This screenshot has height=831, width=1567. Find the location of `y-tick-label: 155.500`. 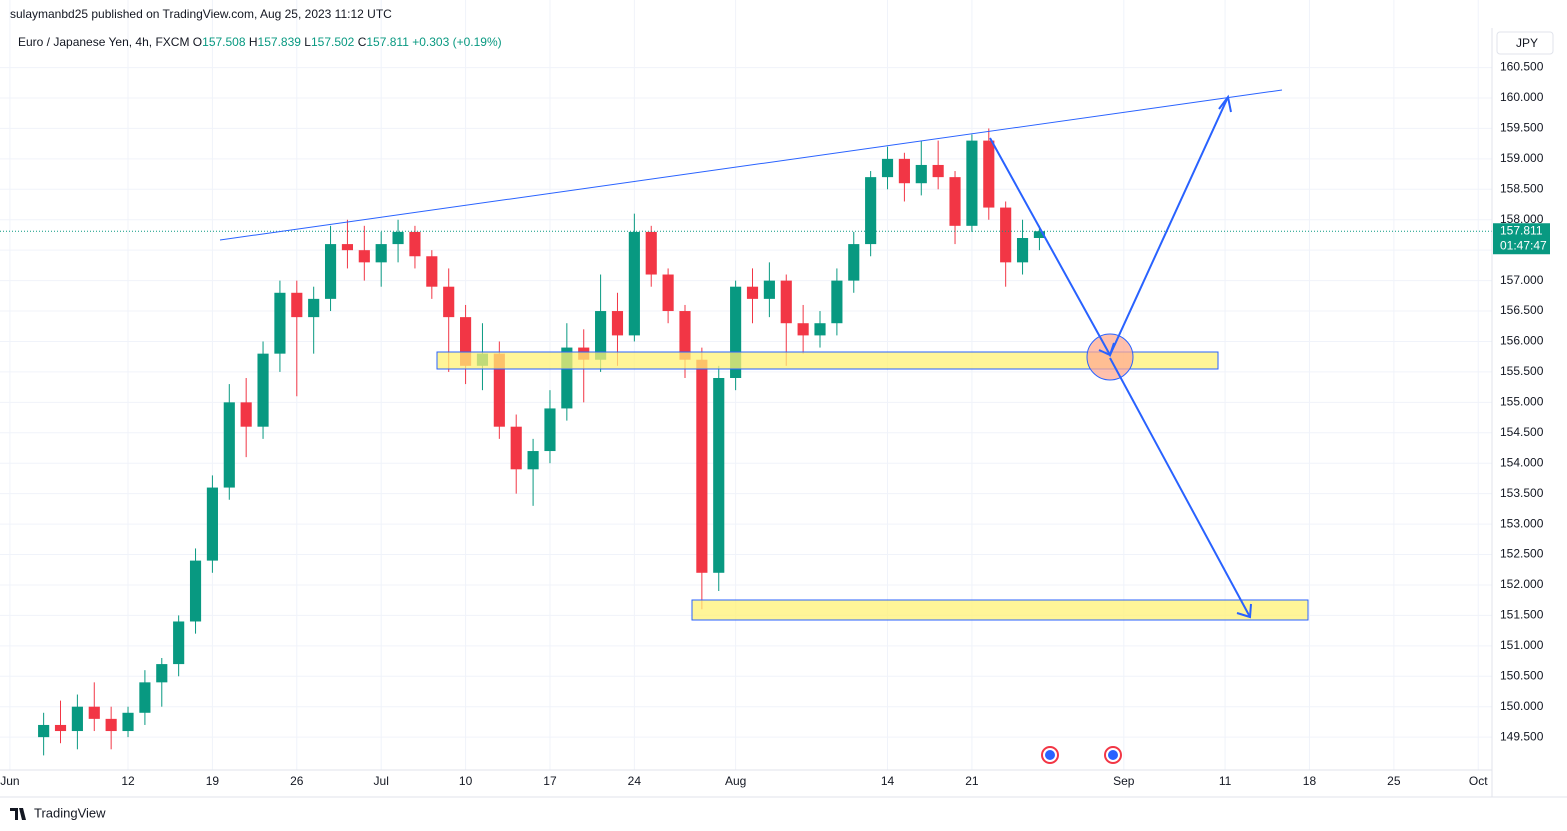

y-tick-label: 155.500 is located at coordinates (1522, 371).